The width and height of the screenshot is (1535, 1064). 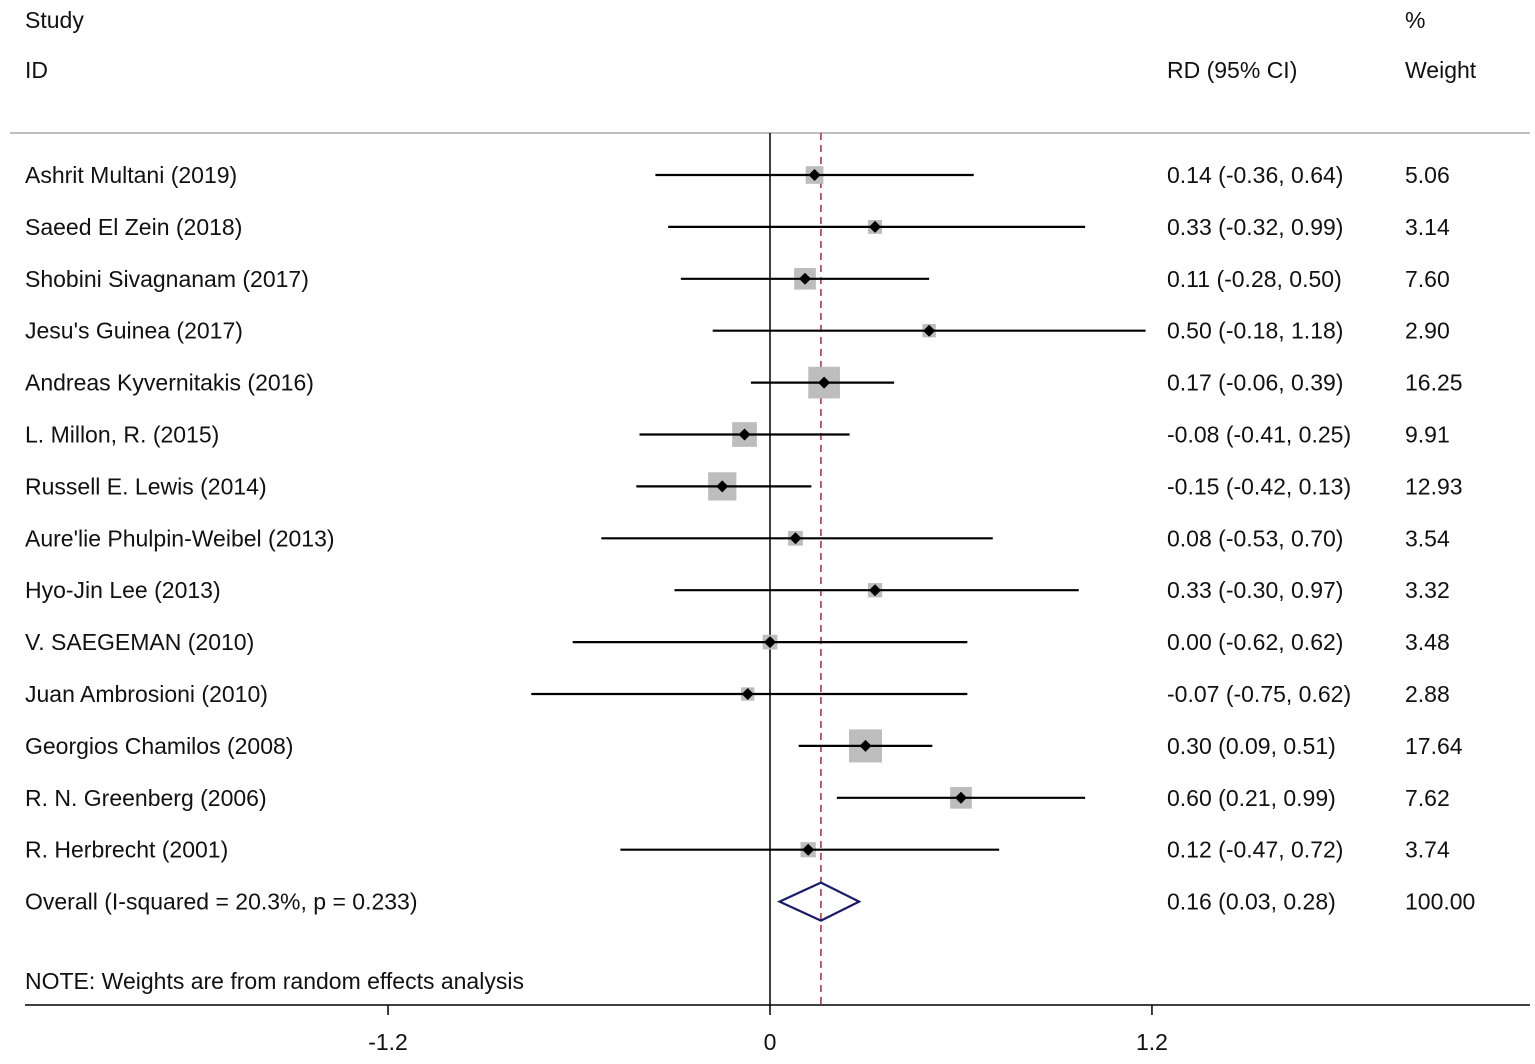 What do you see at coordinates (1251, 798) in the screenshot?
I see `rd-ci-value: 0.60 (0.21, 0.99)` at bounding box center [1251, 798].